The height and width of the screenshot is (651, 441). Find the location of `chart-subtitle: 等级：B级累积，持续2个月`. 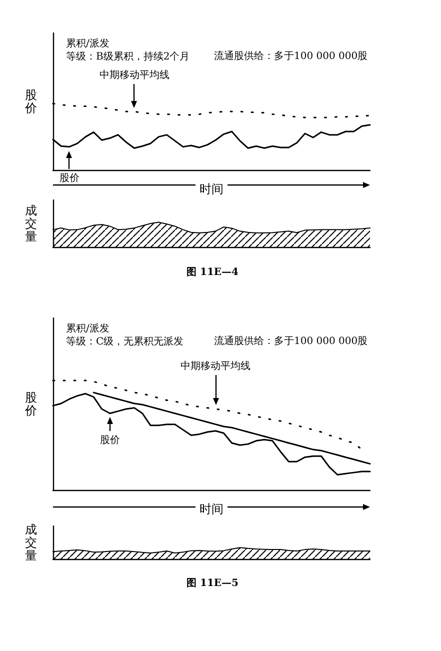

chart-subtitle: 等级：B级累积，持续2个月 is located at coordinates (128, 56).